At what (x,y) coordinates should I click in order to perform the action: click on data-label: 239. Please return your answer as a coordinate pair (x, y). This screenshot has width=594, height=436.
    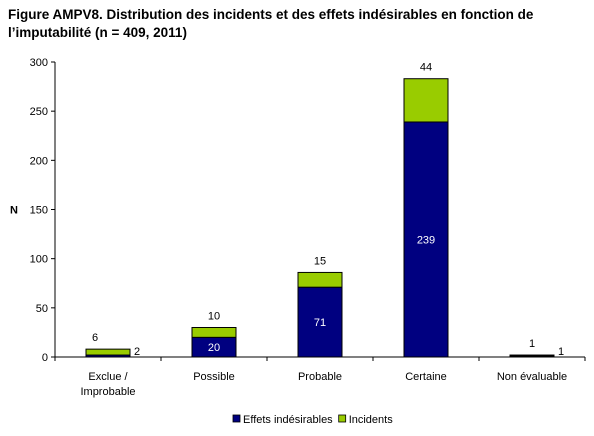
    Looking at the image, I should click on (426, 240).